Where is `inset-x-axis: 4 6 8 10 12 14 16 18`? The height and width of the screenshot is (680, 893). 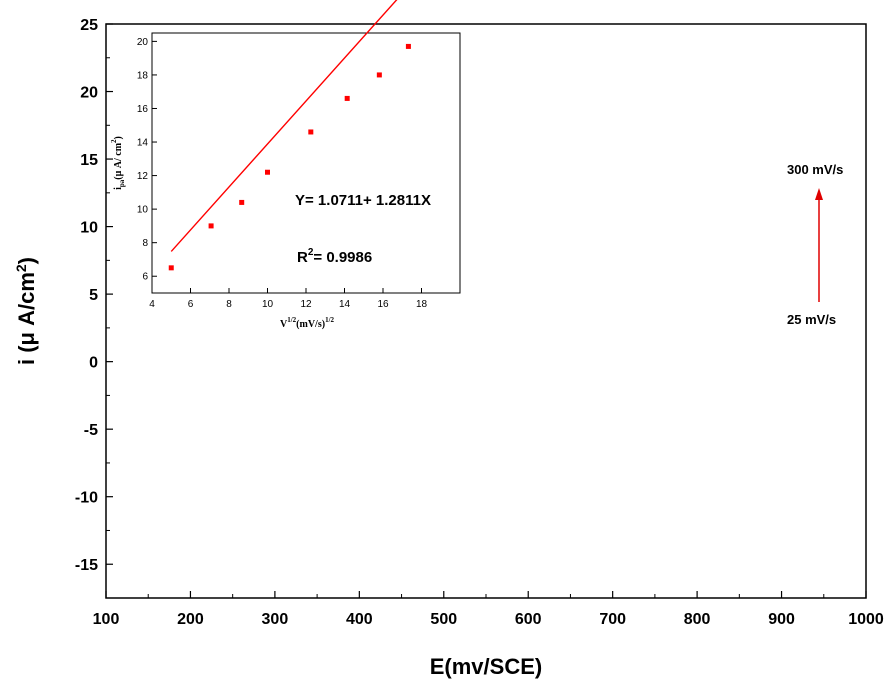
inset-x-axis: 4 6 8 10 12 14 16 18 is located at coordinates (288, 299).